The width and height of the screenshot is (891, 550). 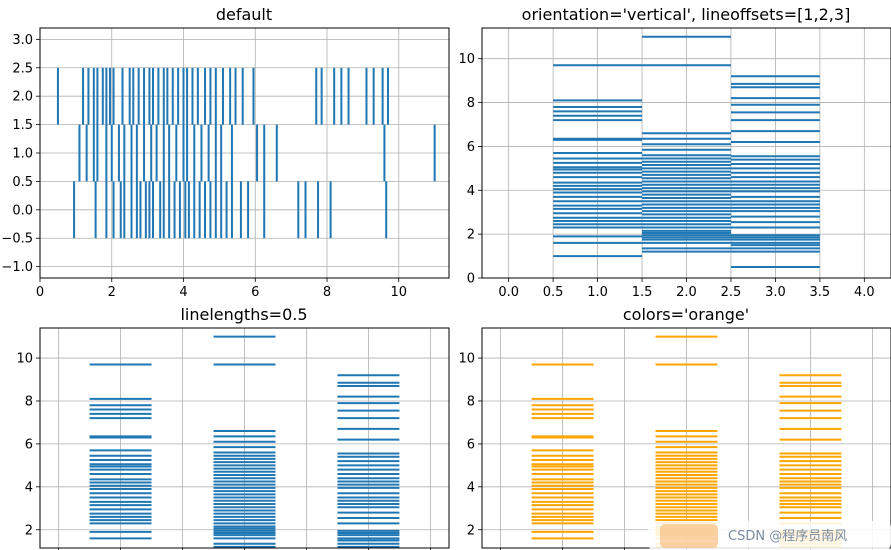 I want to click on subplot-title: colors='orange', so click(x=686, y=314).